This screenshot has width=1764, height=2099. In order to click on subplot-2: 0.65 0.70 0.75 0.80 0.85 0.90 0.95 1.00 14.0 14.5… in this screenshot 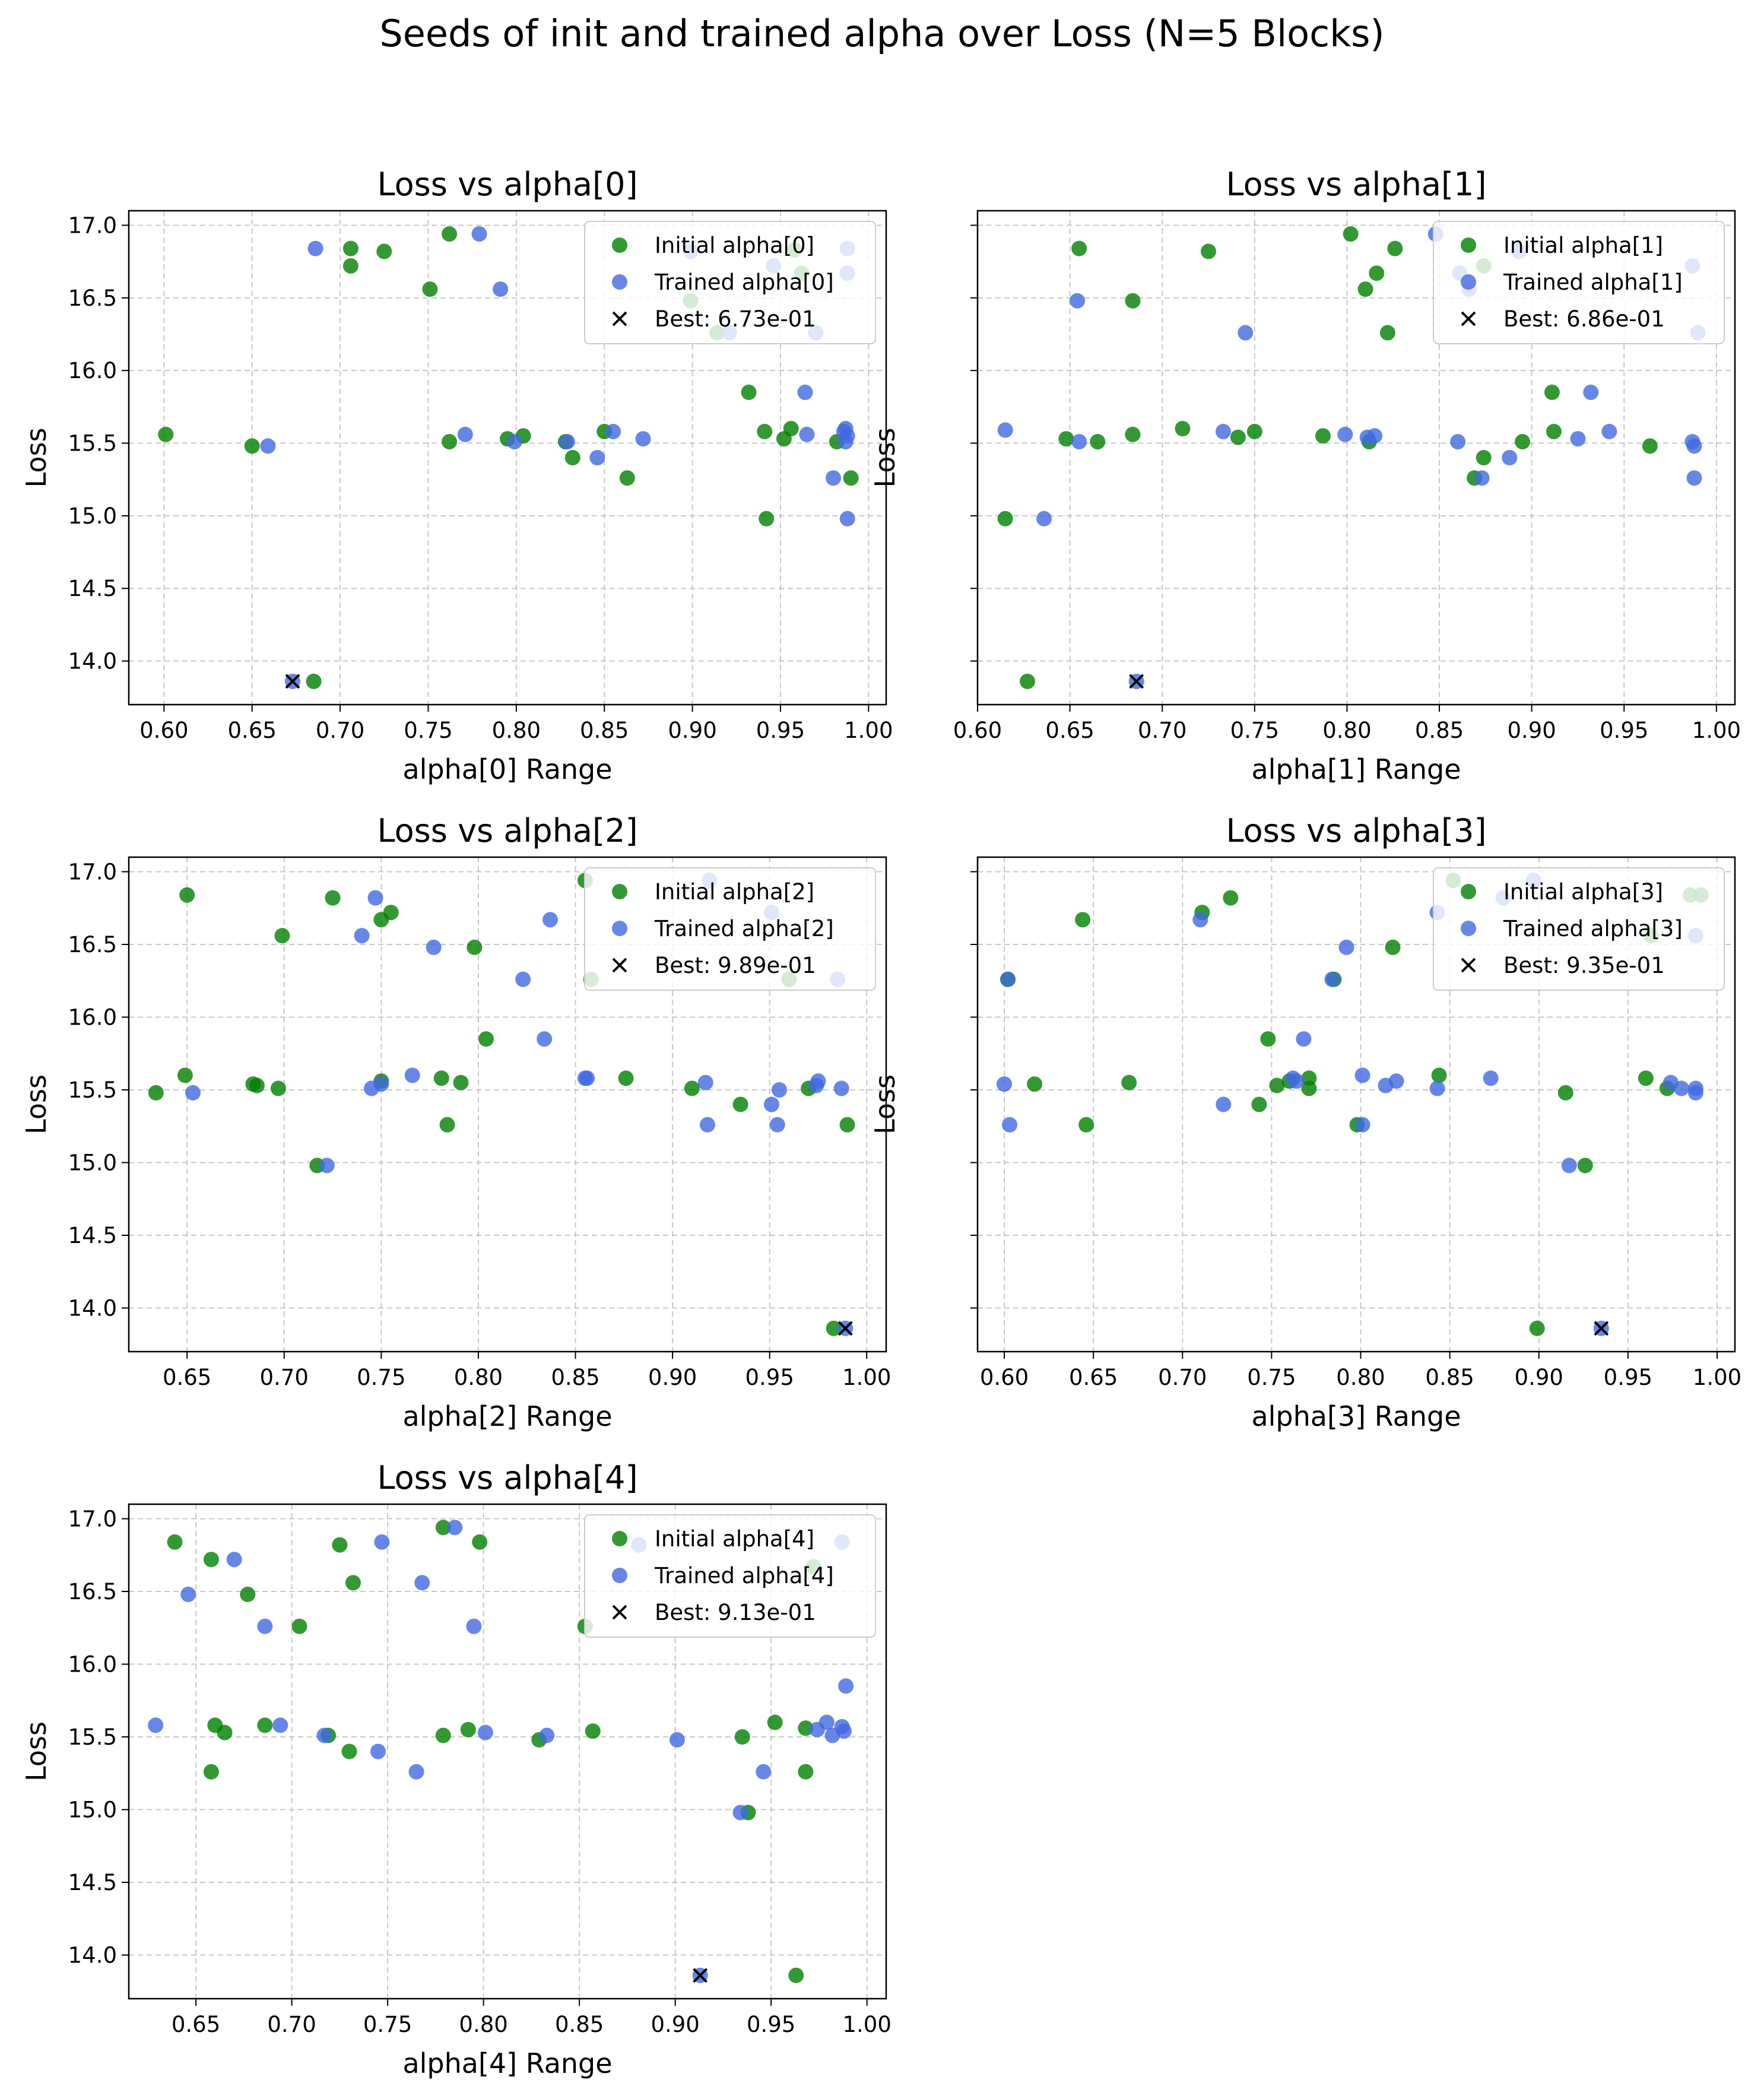, I will do `click(455, 1122)`.